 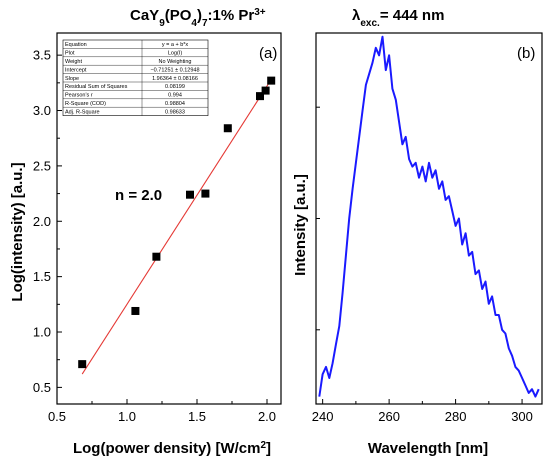 What do you see at coordinates (323, 416) in the screenshot?
I see `x-tick-label: 240` at bounding box center [323, 416].